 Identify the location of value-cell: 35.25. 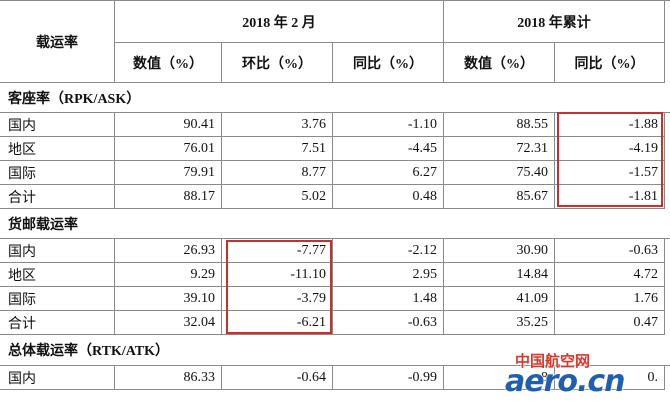
(499, 323).